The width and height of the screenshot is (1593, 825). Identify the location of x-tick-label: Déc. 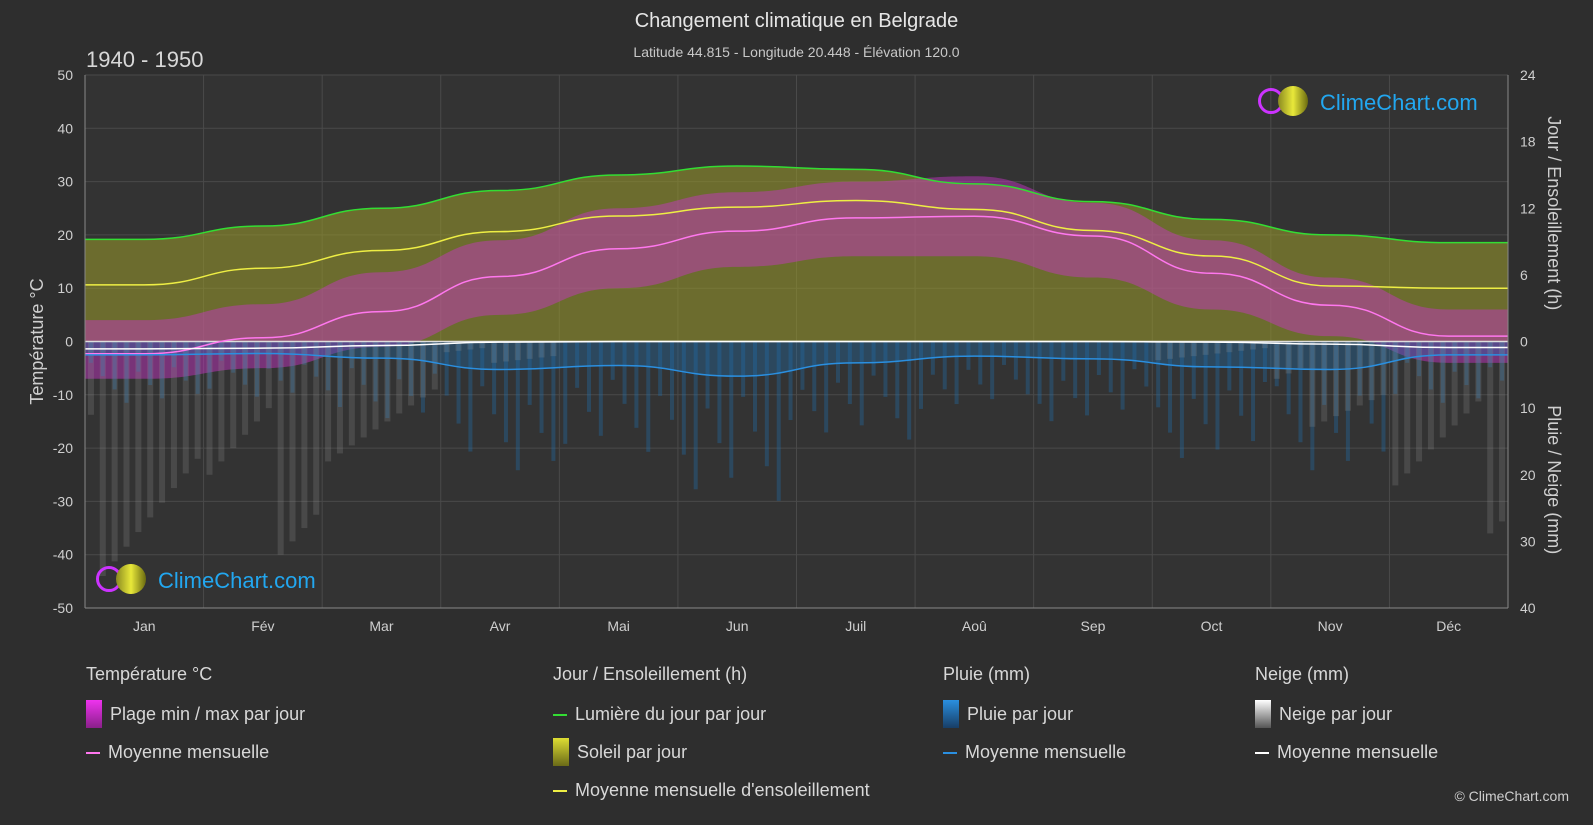
(1448, 626).